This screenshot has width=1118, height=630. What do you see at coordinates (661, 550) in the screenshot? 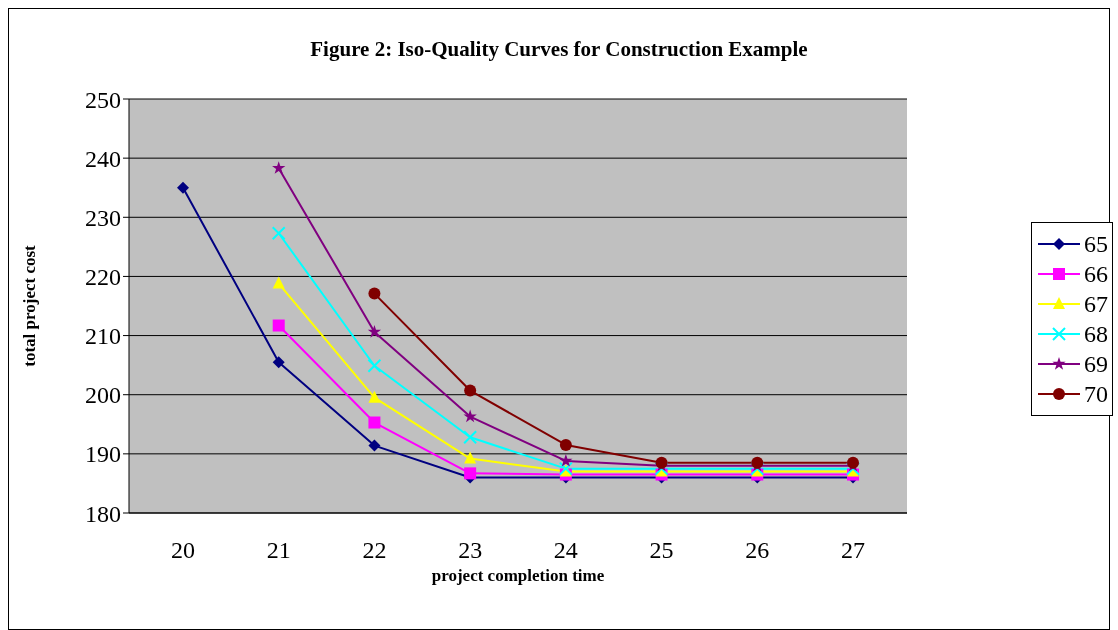
I see `x-tick-label: 25` at bounding box center [661, 550].